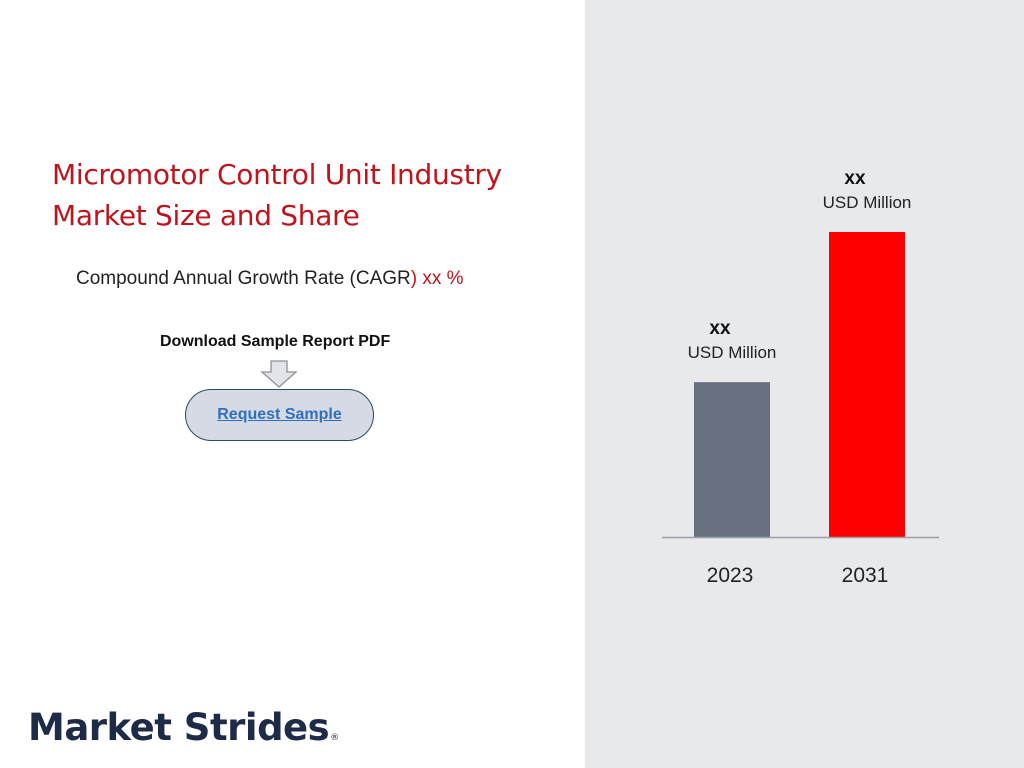 The width and height of the screenshot is (1024, 768). I want to click on bar-unit-label-2031: USD Million, so click(867, 202).